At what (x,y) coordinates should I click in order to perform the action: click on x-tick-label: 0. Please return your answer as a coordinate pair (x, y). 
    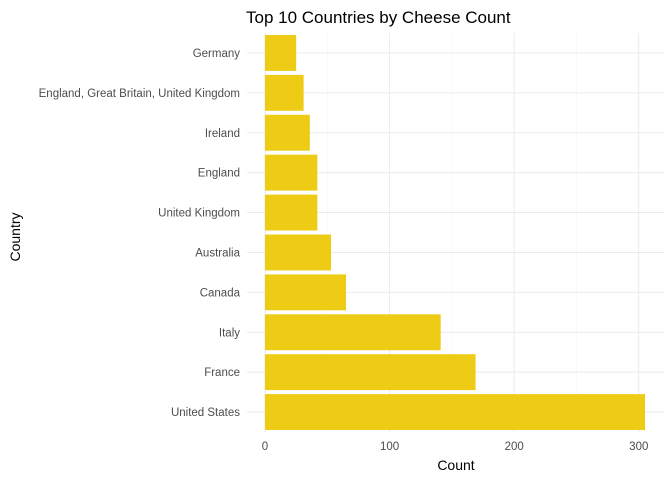
    Looking at the image, I should click on (265, 447).